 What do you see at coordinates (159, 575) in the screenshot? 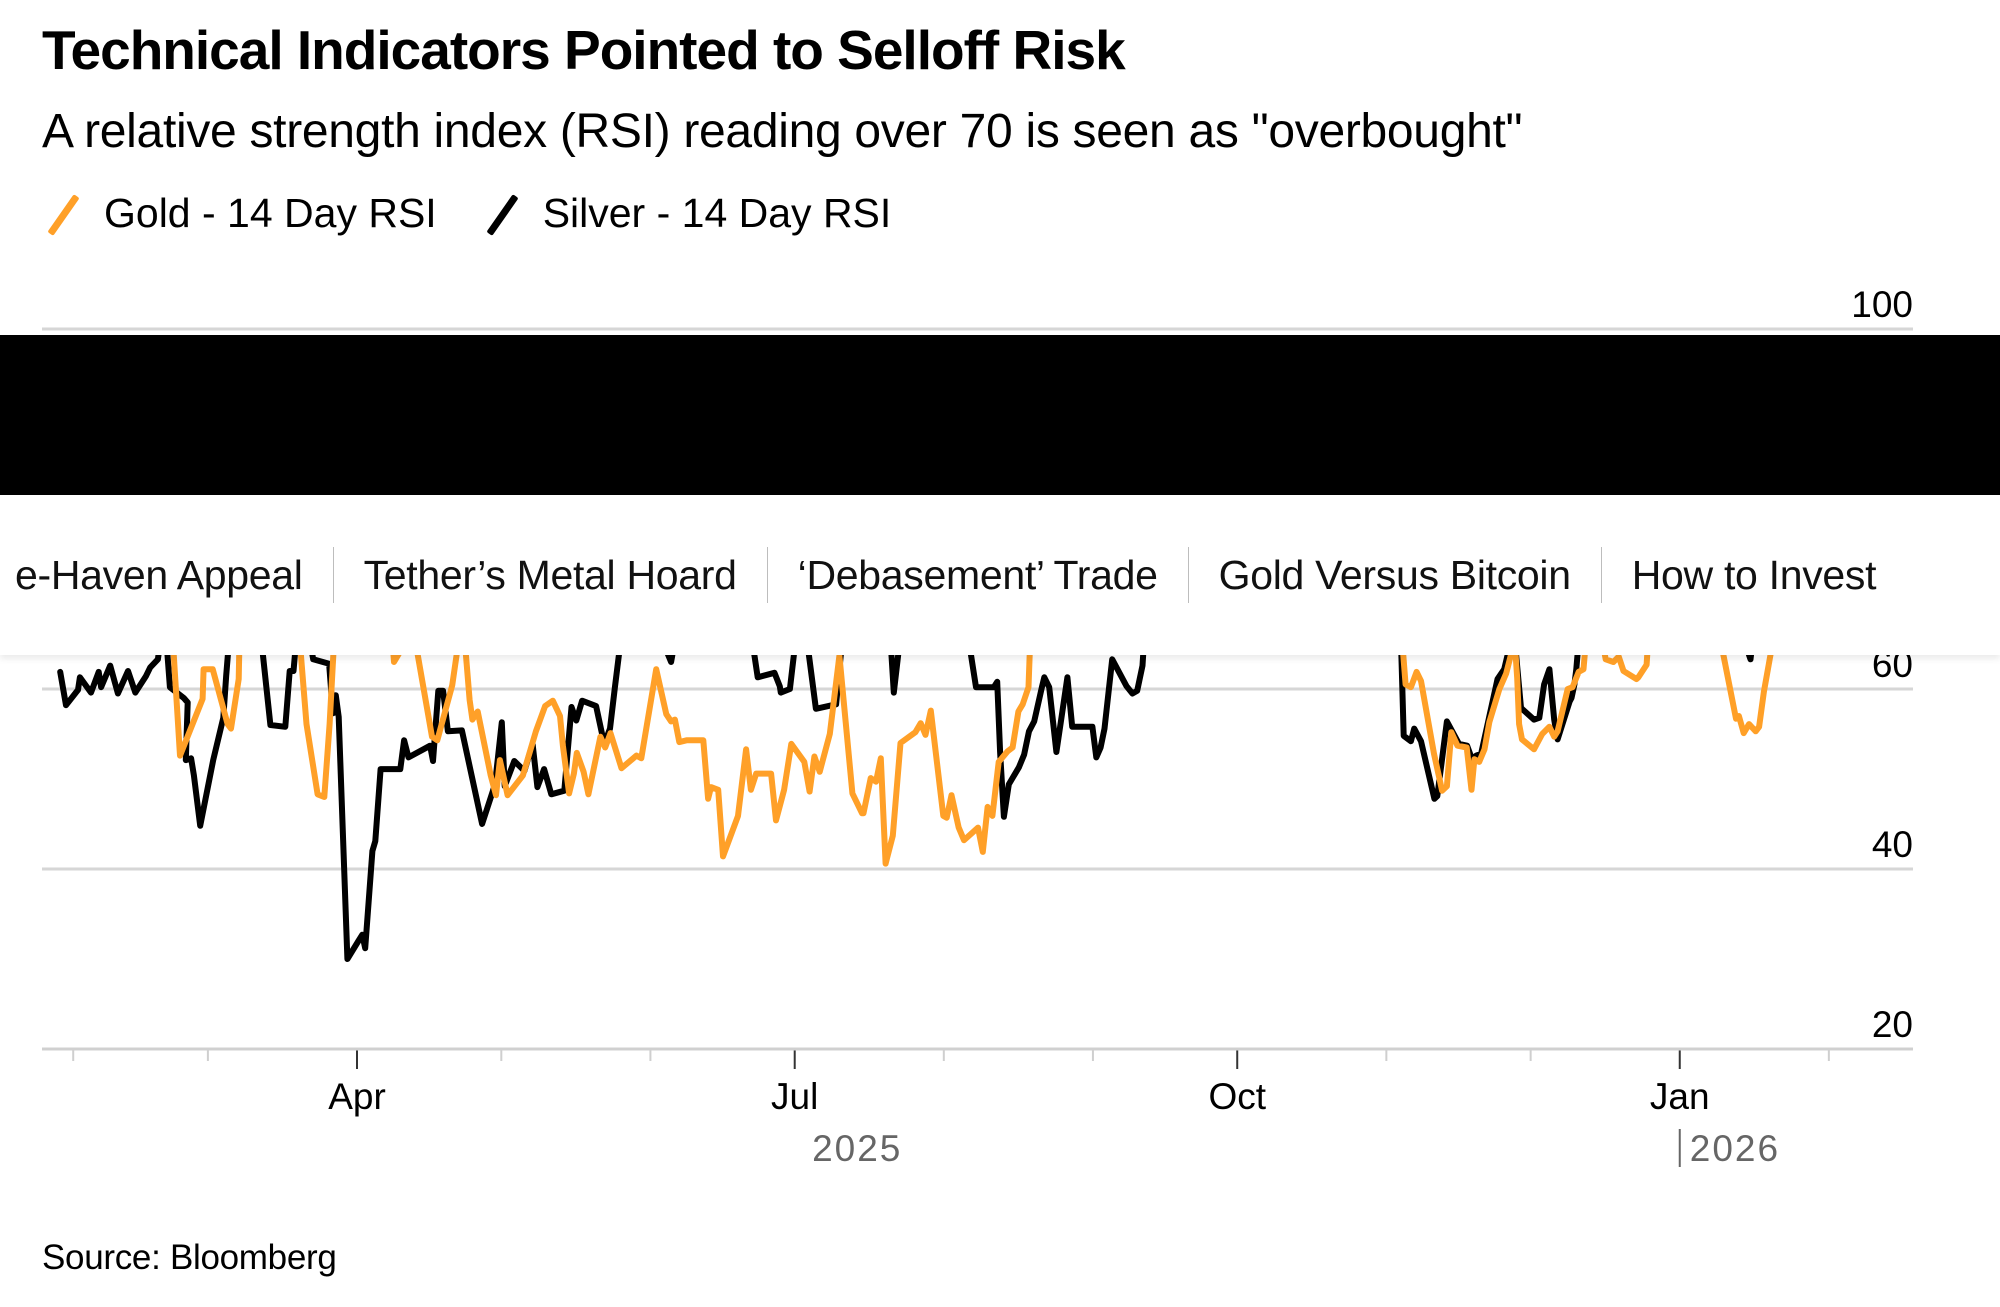
I see `nav-item-safe-haven-appeal: e-Haven Appeal` at bounding box center [159, 575].